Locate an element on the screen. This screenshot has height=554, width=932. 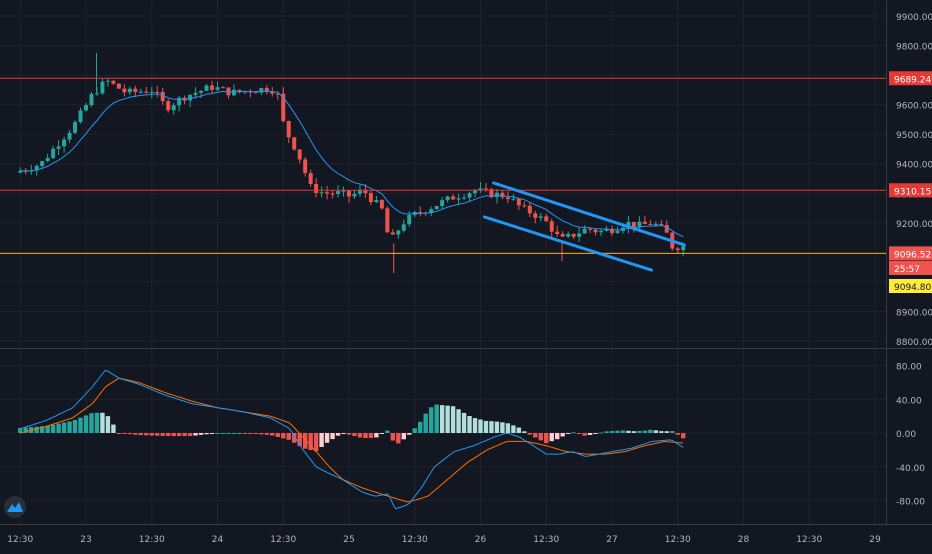
level-price-text: 9689.24 is located at coordinates (912, 80).